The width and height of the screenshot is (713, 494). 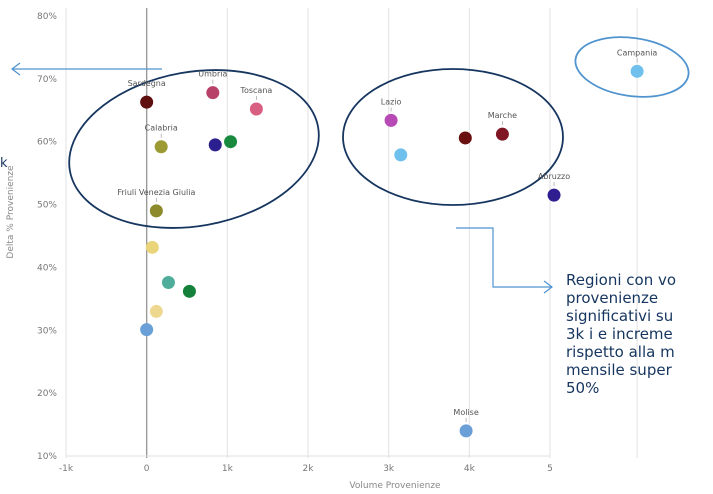 I want to click on x-tick-label: 5, so click(x=550, y=469).